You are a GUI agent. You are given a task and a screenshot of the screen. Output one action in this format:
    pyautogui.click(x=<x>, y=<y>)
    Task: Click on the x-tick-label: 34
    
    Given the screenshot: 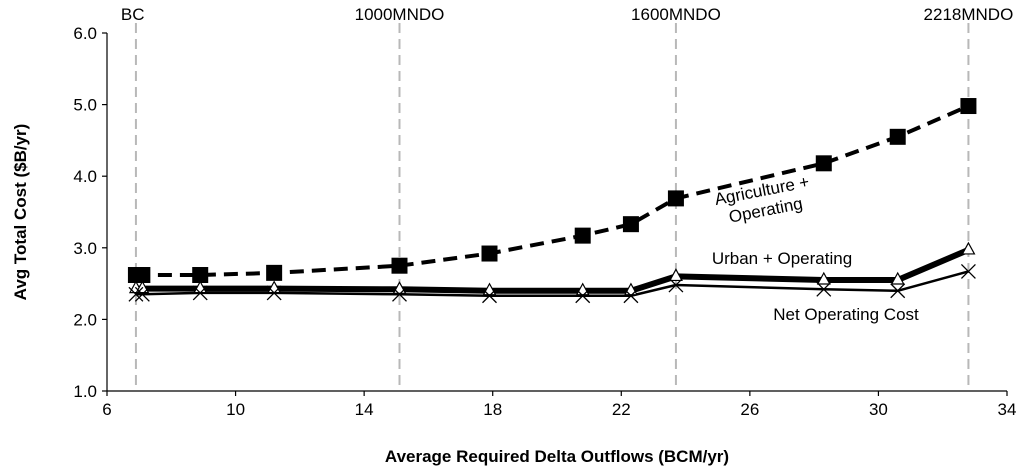 What is the action you would take?
    pyautogui.click(x=1007, y=409)
    